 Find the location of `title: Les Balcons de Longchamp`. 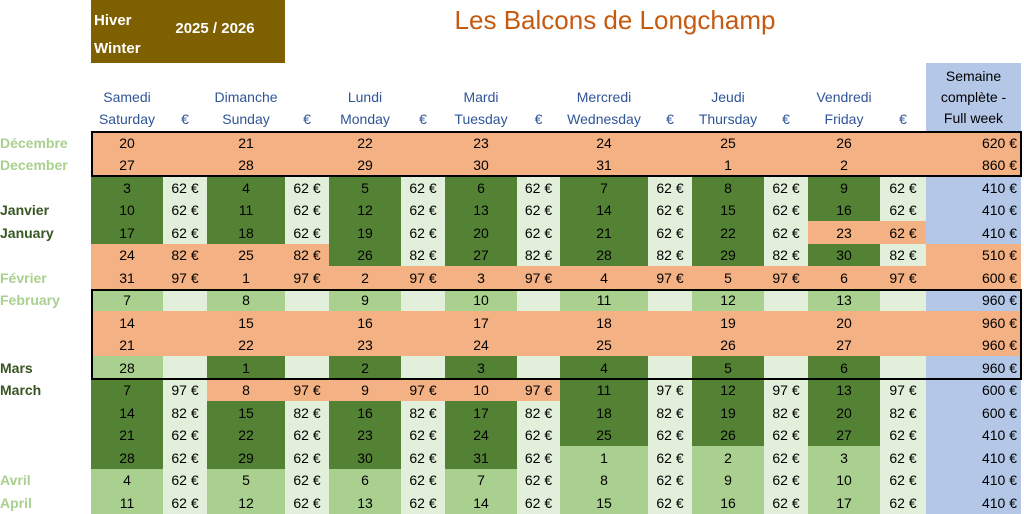

title: Les Balcons de Longchamp is located at coordinates (615, 19).